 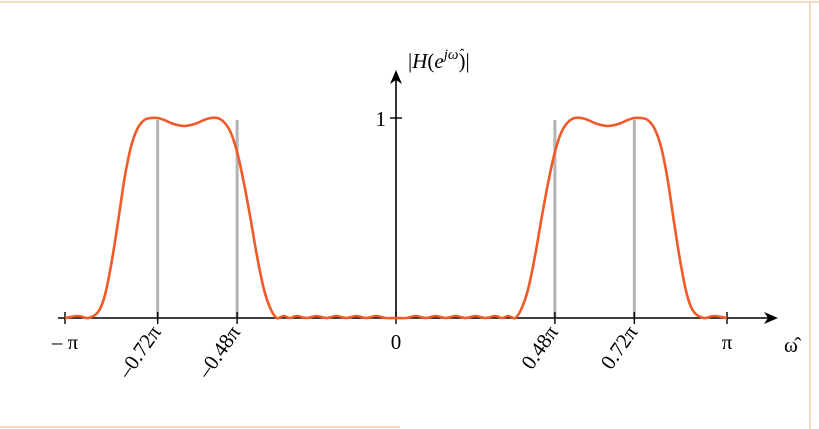 I want to click on x-axis-ticks: – π –0.72π –0.48π 0 0.48π 0.72π π, so click(x=392, y=347).